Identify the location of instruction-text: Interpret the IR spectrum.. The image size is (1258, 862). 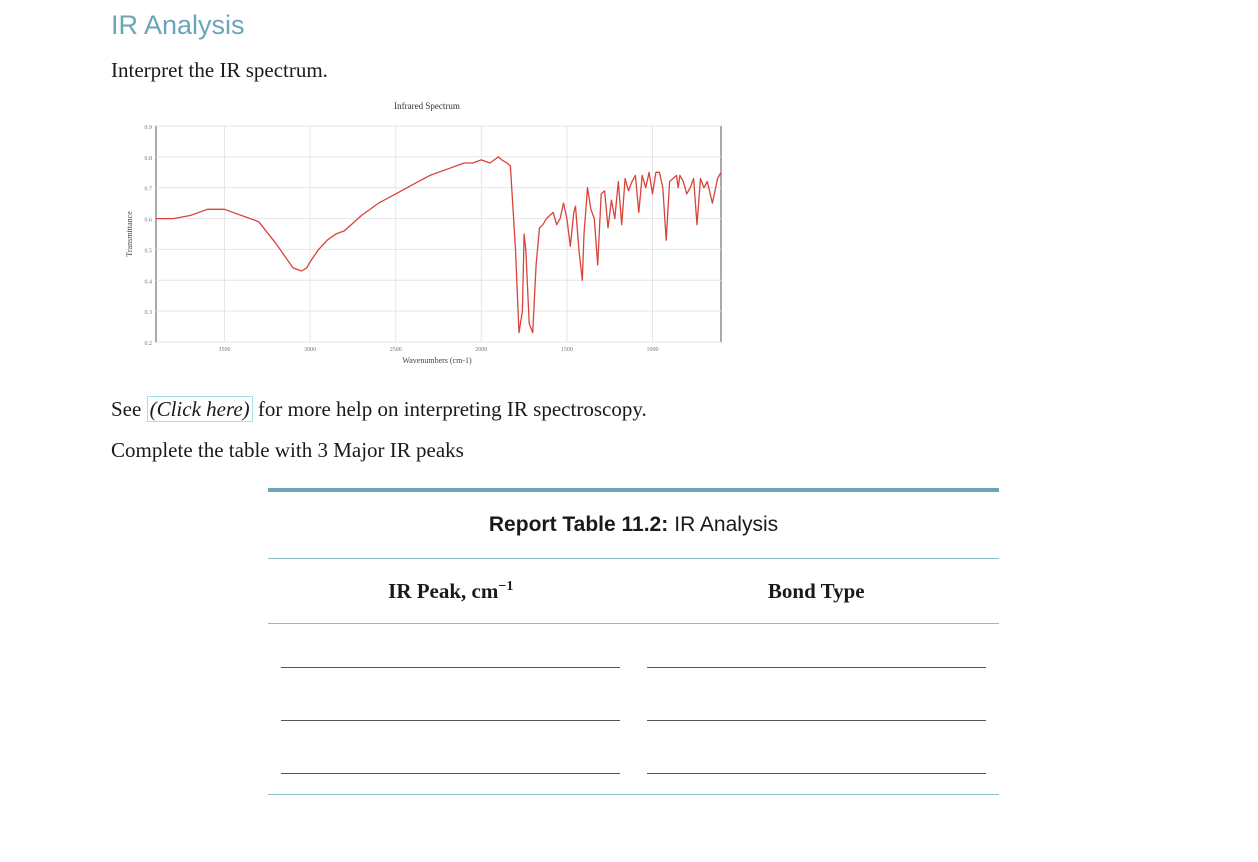
(219, 70).